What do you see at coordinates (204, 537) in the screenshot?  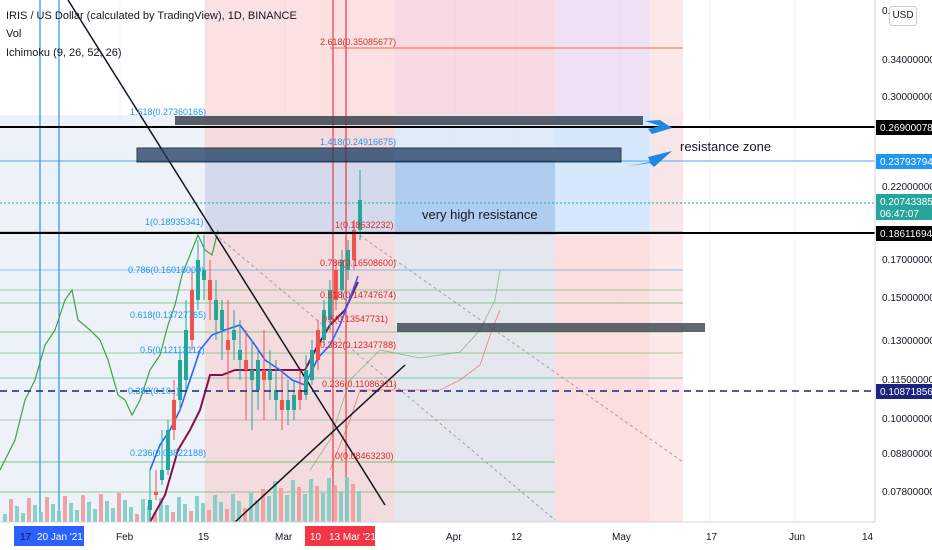 I see `x-tick-label: 15` at bounding box center [204, 537].